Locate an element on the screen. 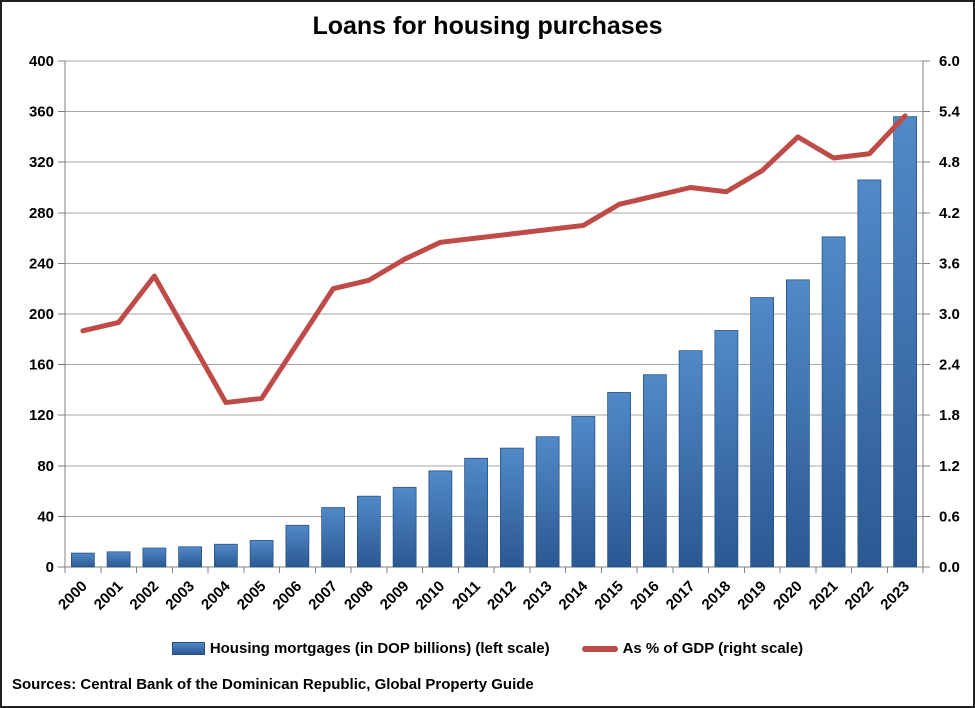 This screenshot has width=975, height=708. bar-2013 is located at coordinates (547, 502).